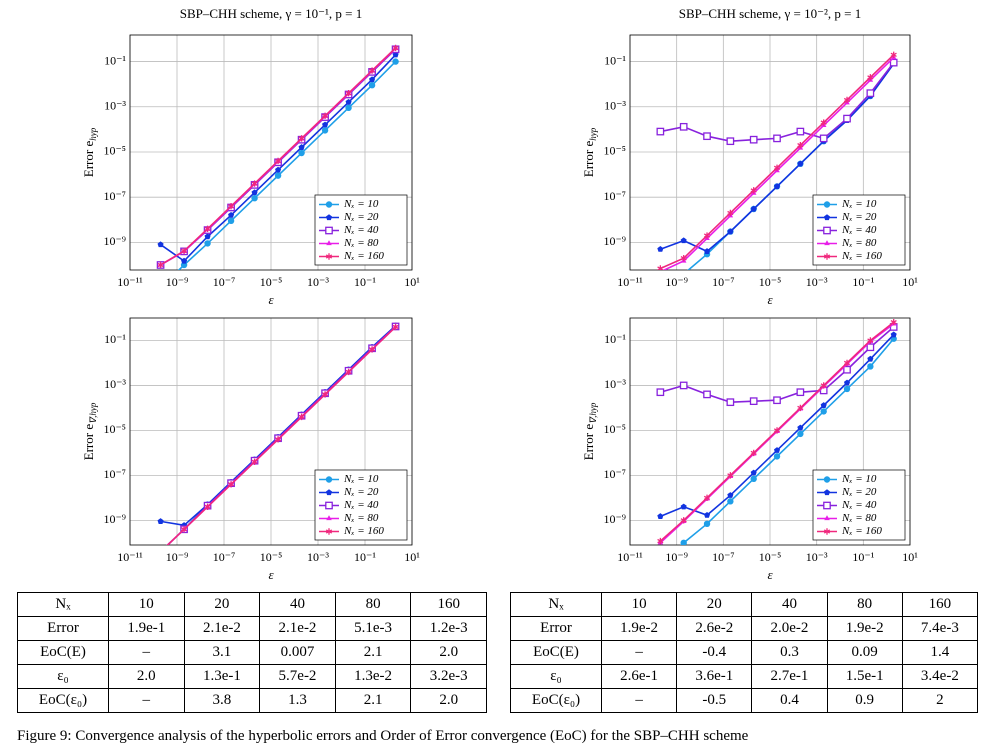 The height and width of the screenshot is (745, 984). Describe the element at coordinates (940, 628) in the screenshot. I see `table-cell: 7.4e-3` at that location.